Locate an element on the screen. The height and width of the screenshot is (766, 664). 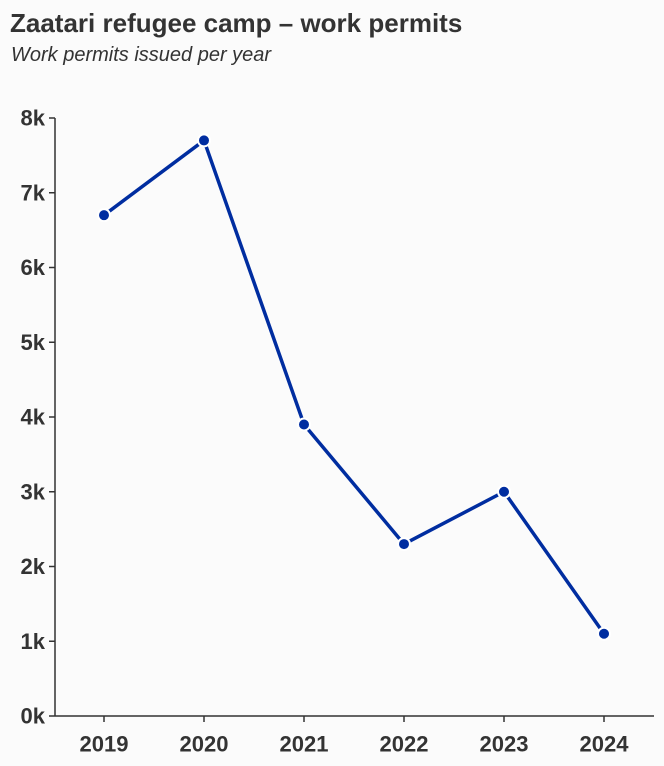
x-tick-label: 2020 is located at coordinates (204, 744).